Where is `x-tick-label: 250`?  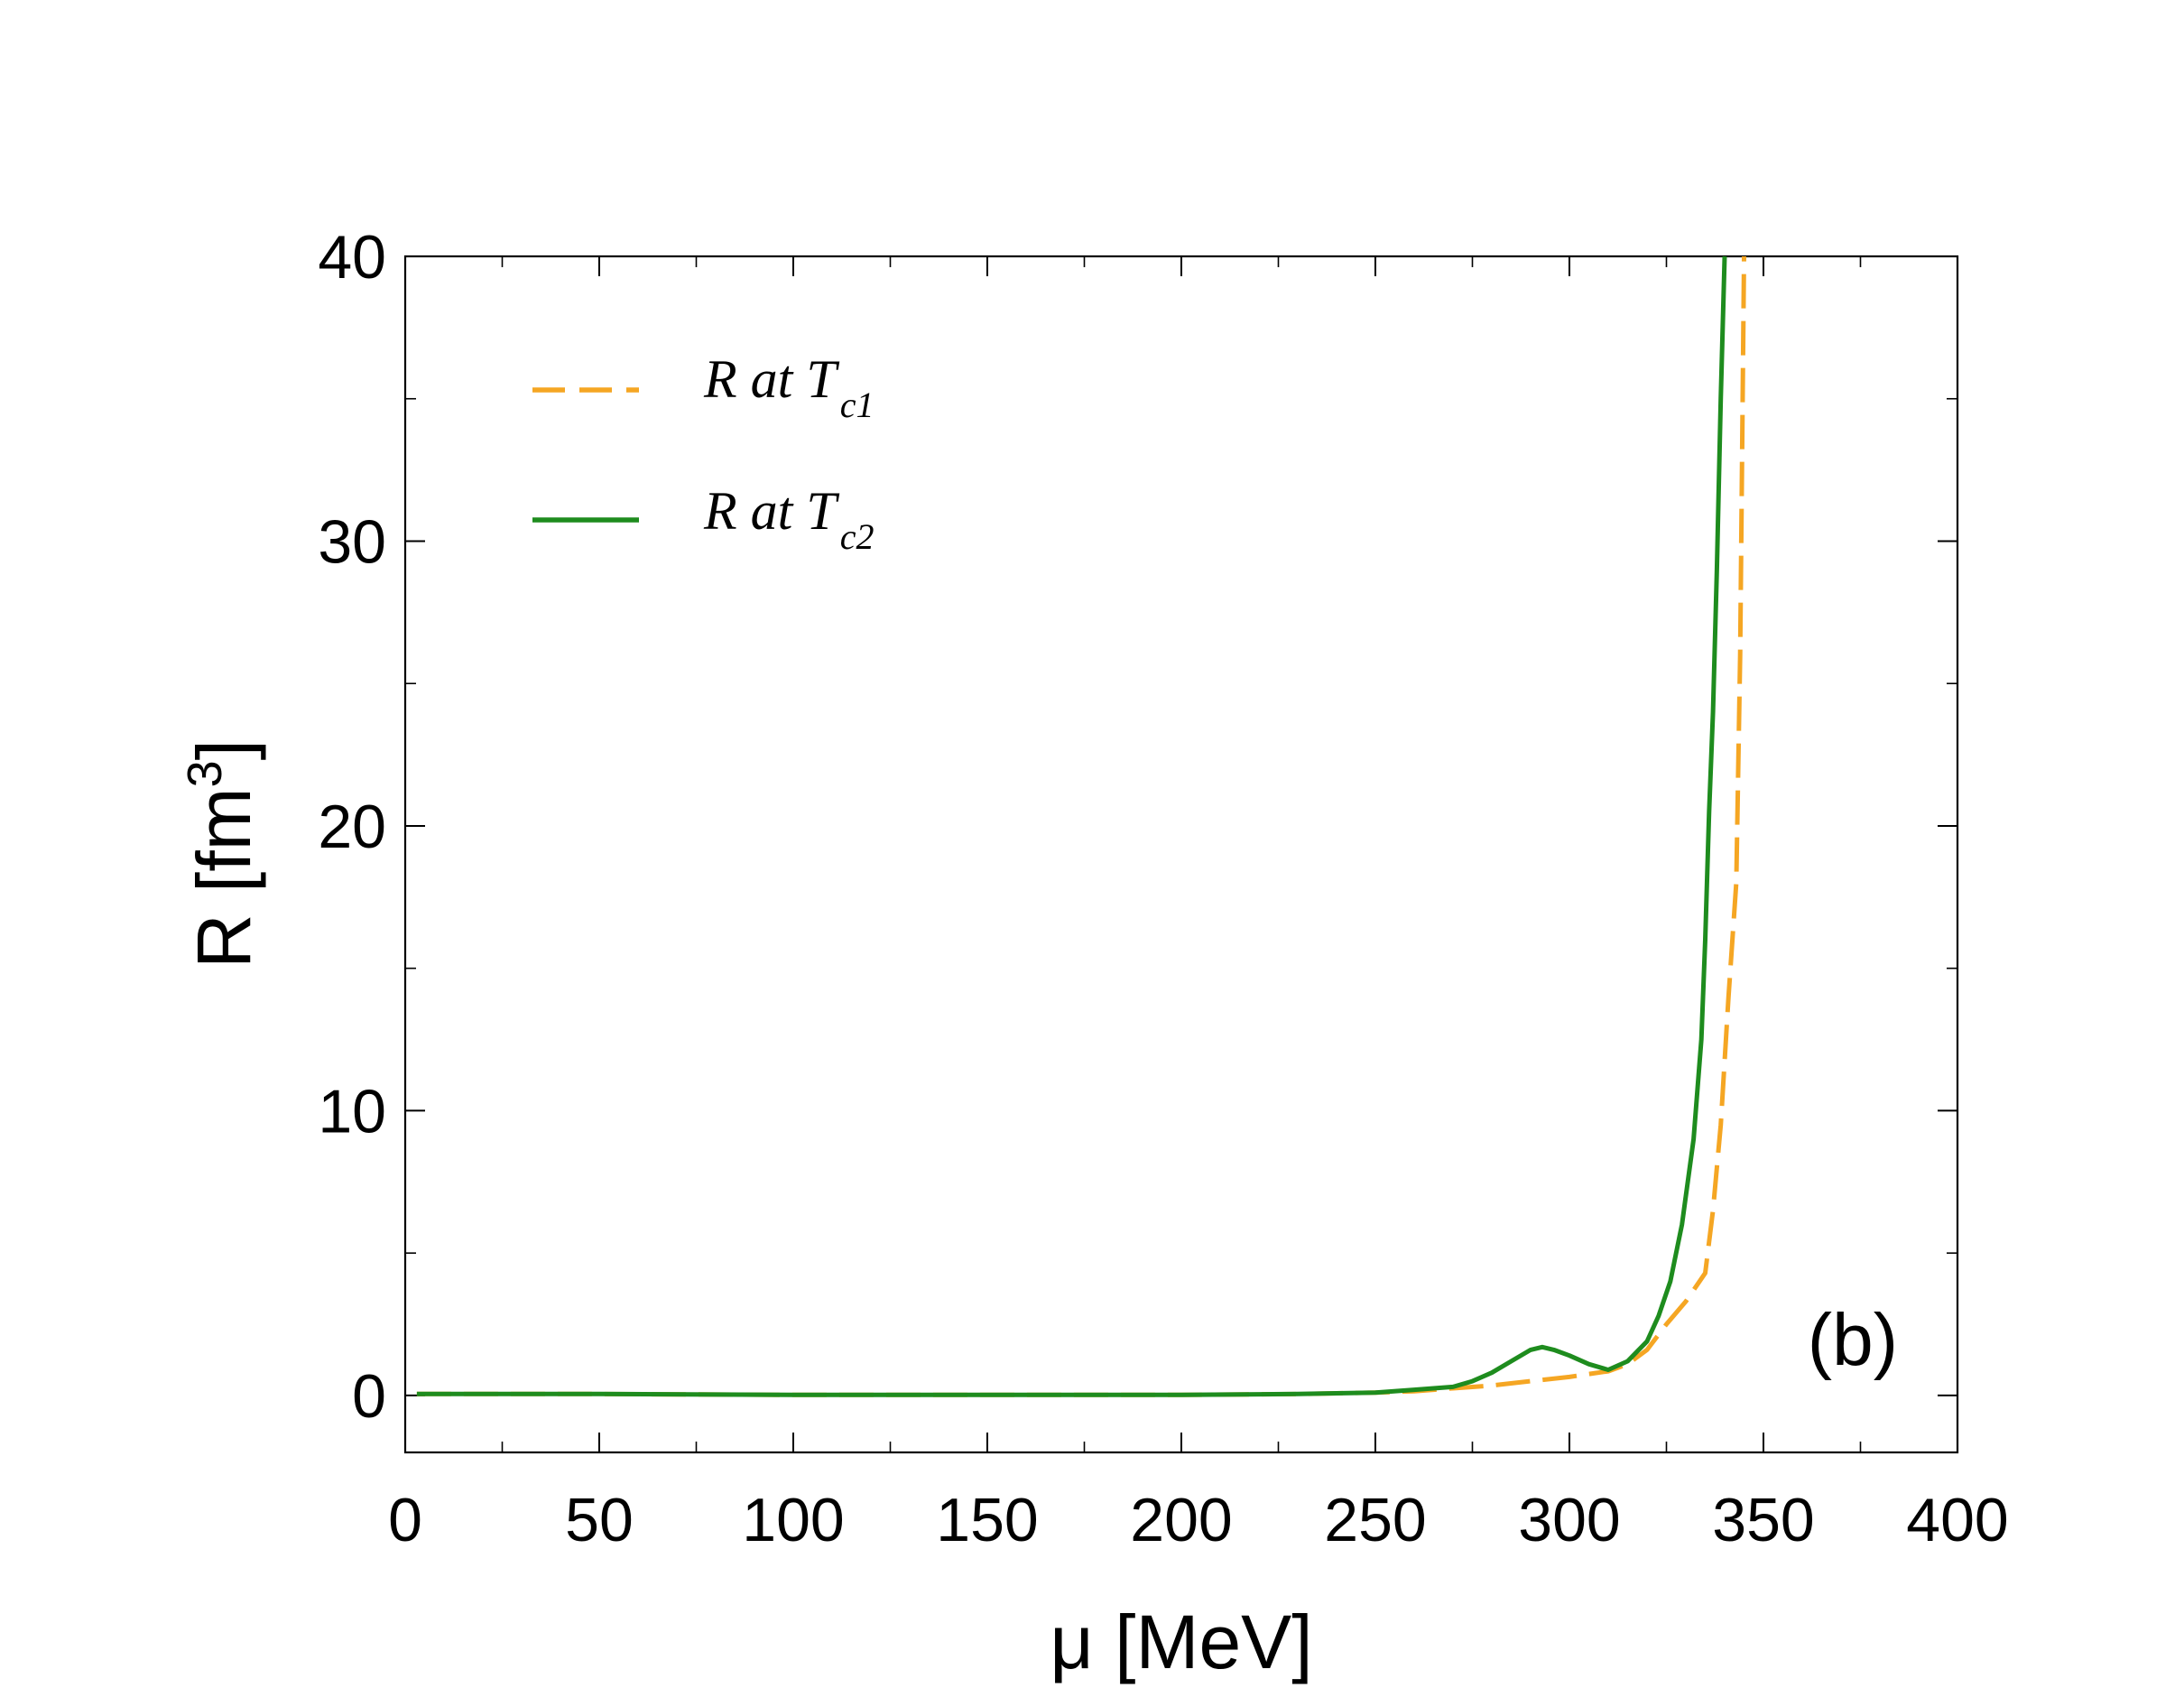 x-tick-label: 250 is located at coordinates (1375, 1520).